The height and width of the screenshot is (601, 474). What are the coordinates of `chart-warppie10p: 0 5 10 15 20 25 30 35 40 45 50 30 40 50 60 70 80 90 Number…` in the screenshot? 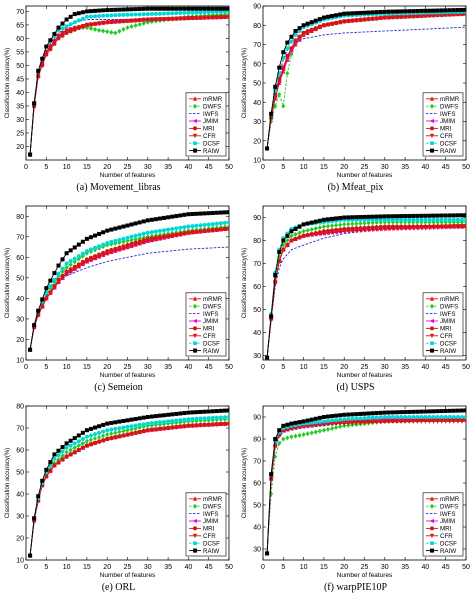 It's located at (356, 492).